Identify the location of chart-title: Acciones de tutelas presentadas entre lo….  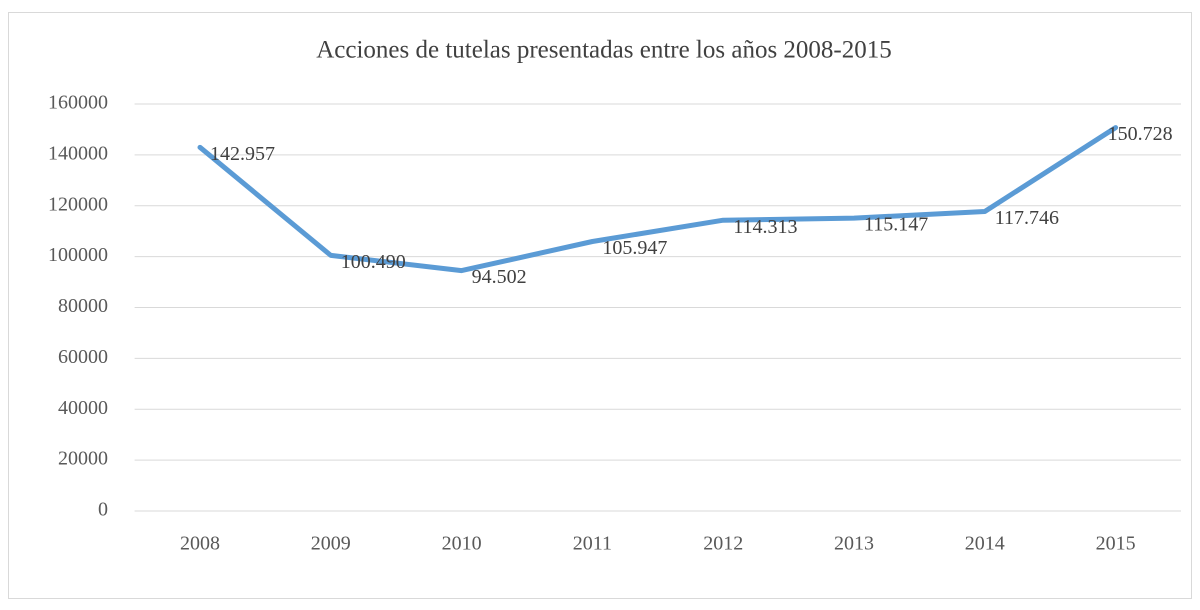
(604, 50).